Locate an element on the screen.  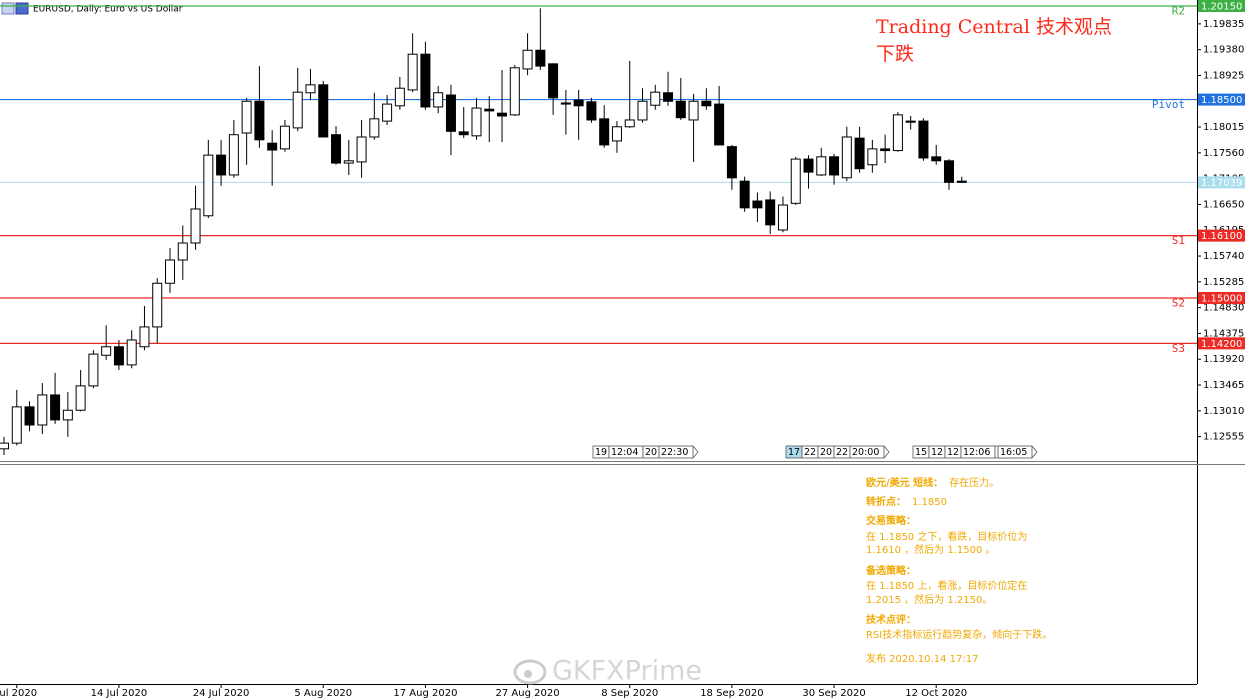
y-tick-label: 1.17560 is located at coordinates (1223, 153).